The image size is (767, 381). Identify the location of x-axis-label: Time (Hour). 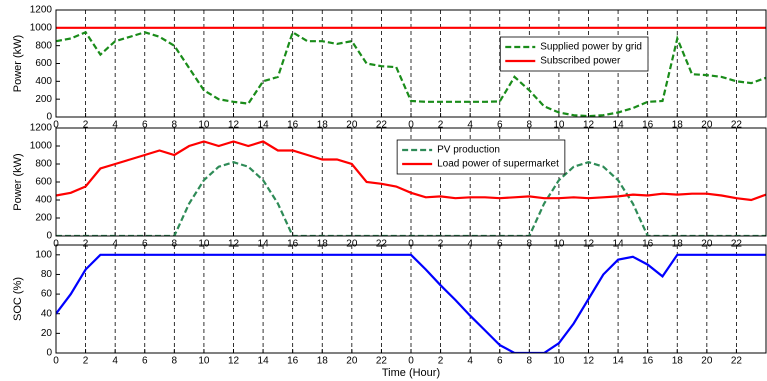
(411, 373).